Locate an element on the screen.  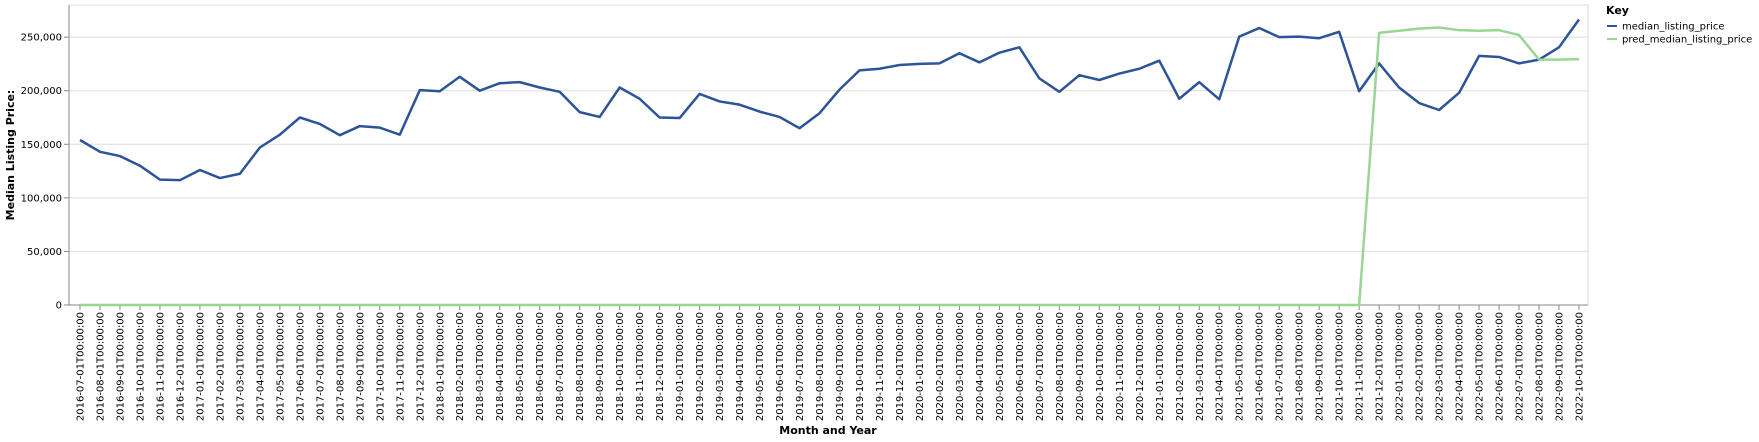
x-tick-label: 2017-10-01T00:00:00 is located at coordinates (380, 366).